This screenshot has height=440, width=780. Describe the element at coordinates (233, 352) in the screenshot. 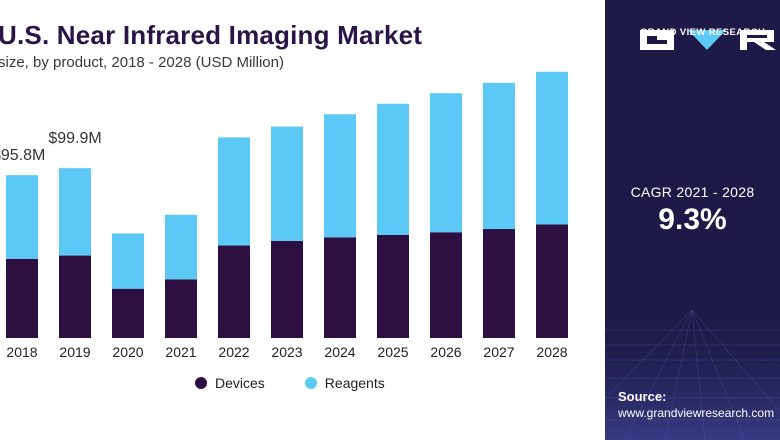

I see `x-tick-label-2022: 2022` at that location.